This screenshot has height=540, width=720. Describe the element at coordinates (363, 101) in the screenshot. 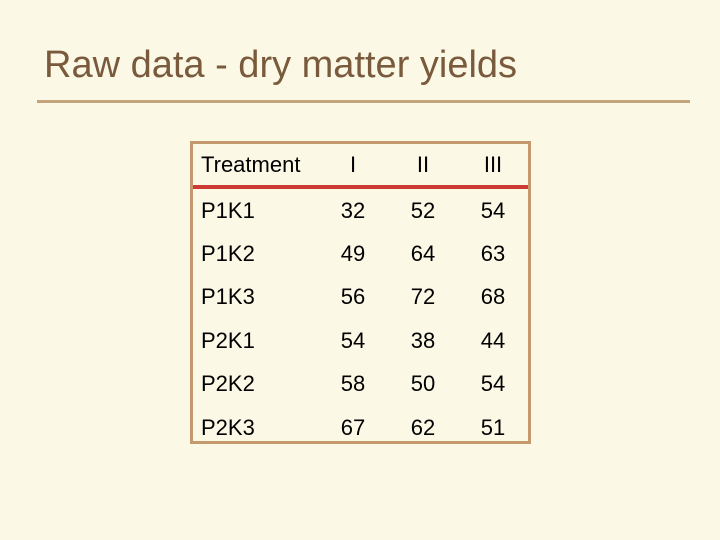

I see `title-divider` at that location.